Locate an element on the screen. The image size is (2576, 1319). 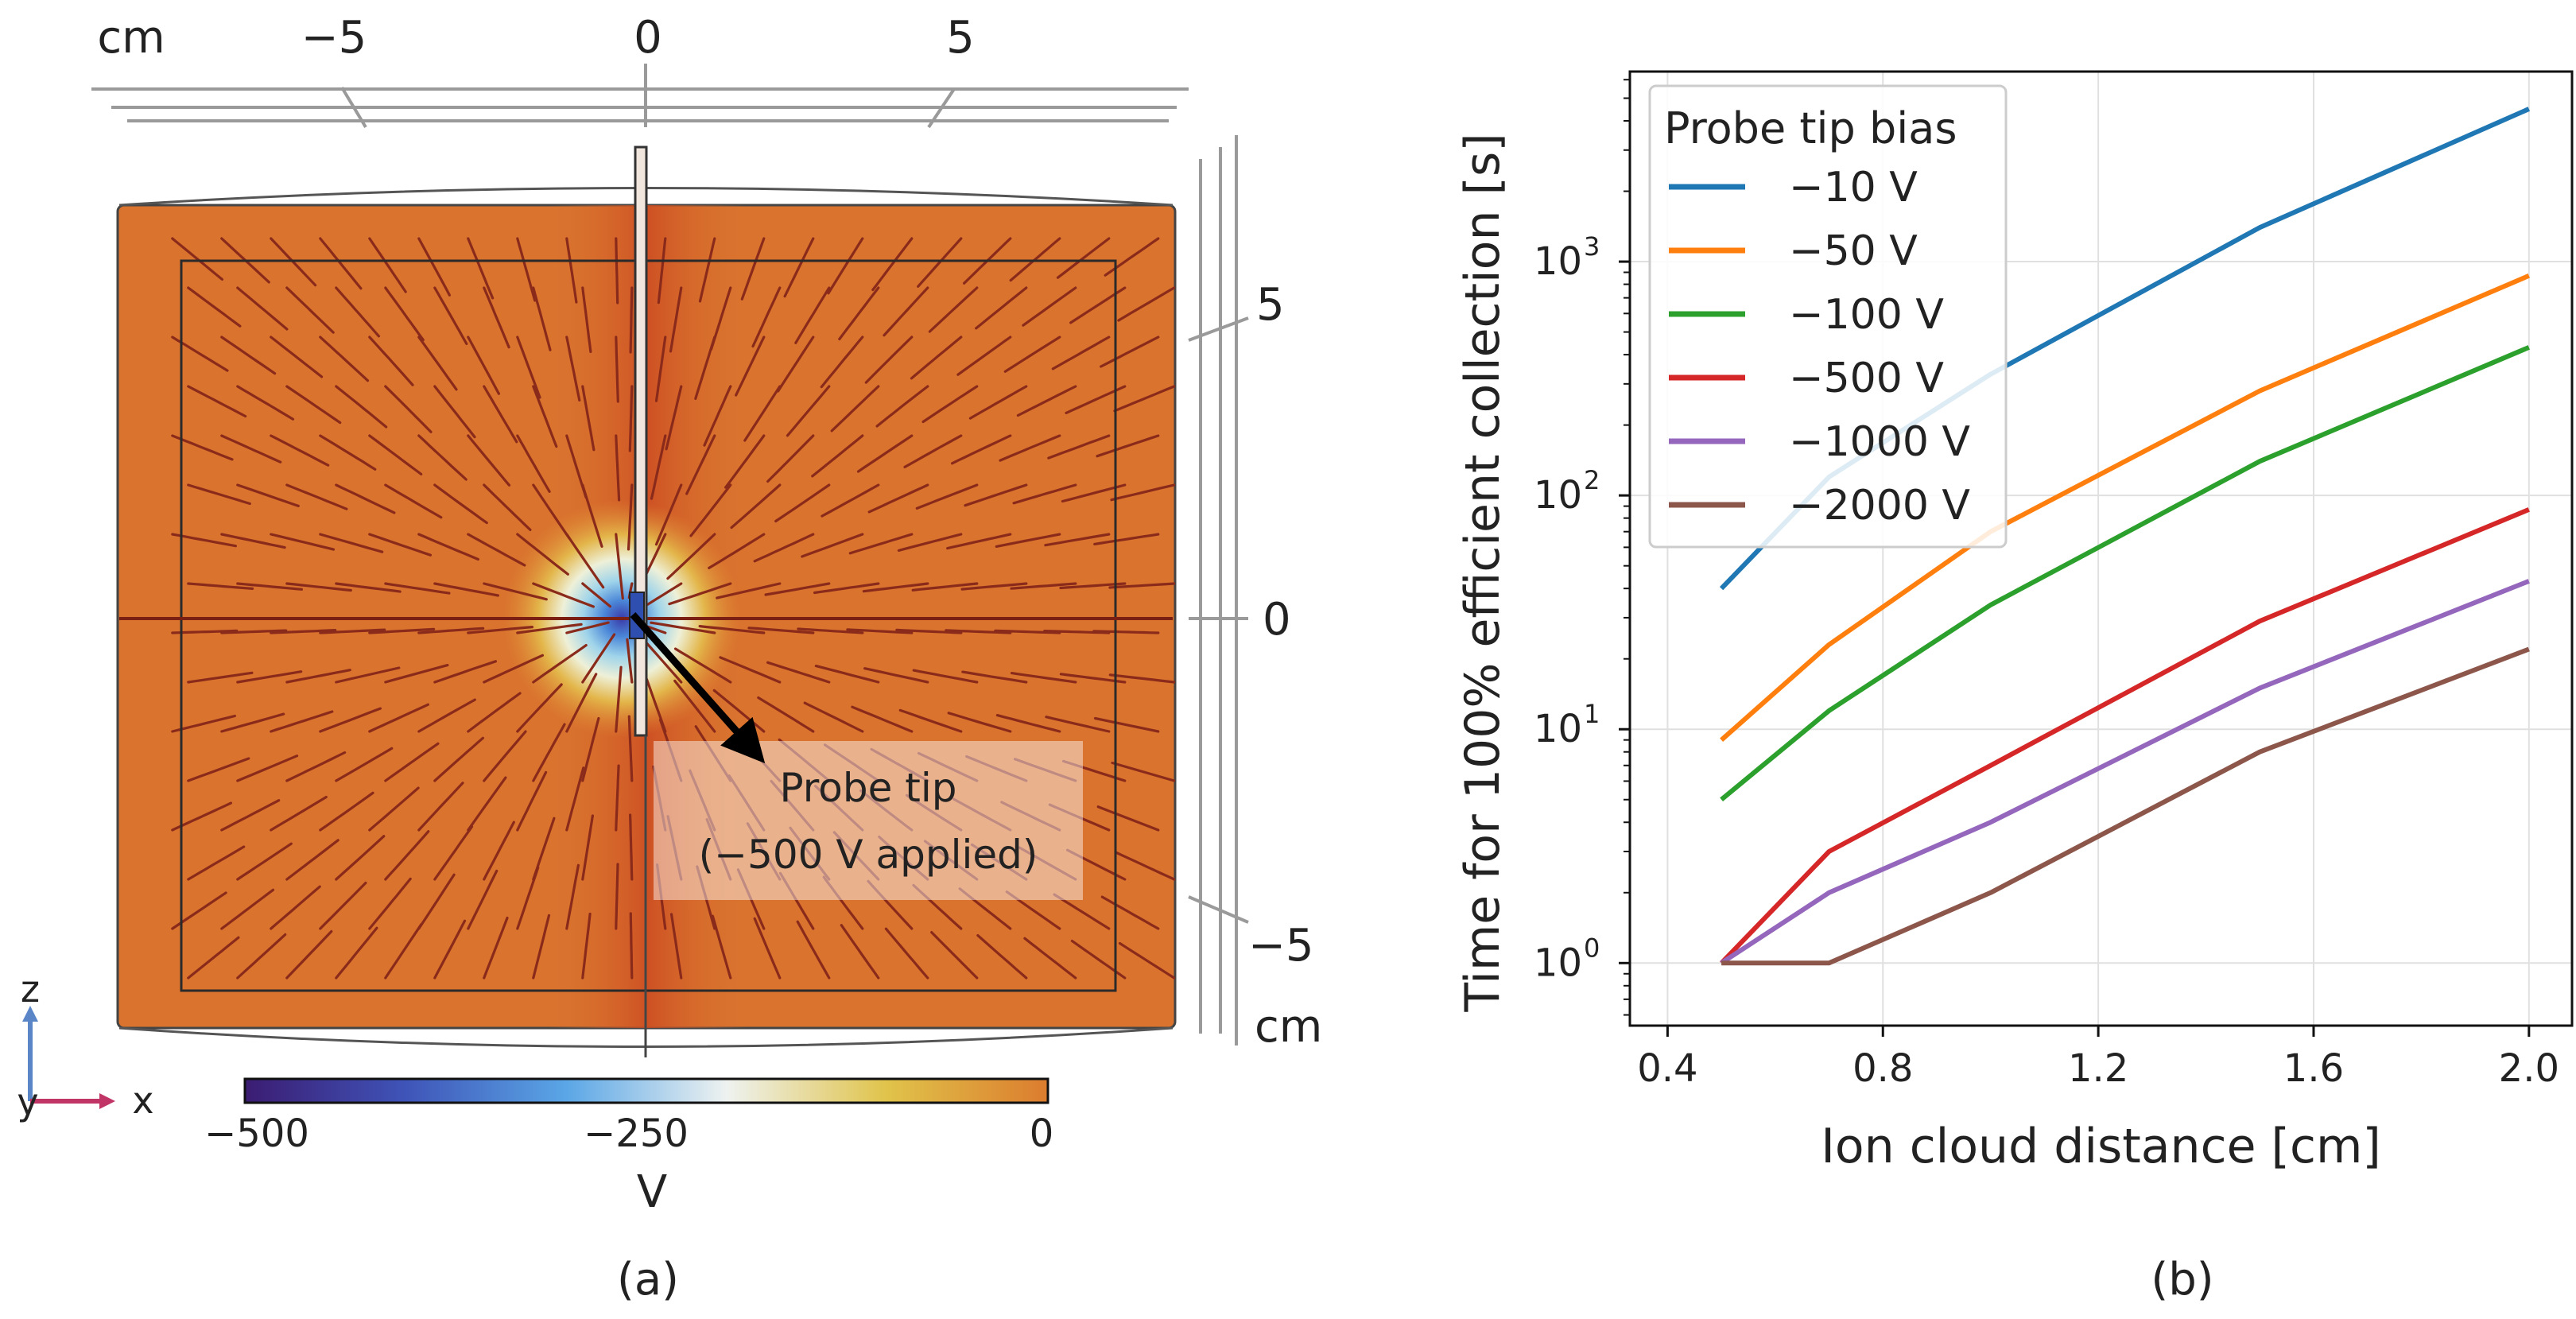
x-tick-label: 0.8 is located at coordinates (1883, 1068).